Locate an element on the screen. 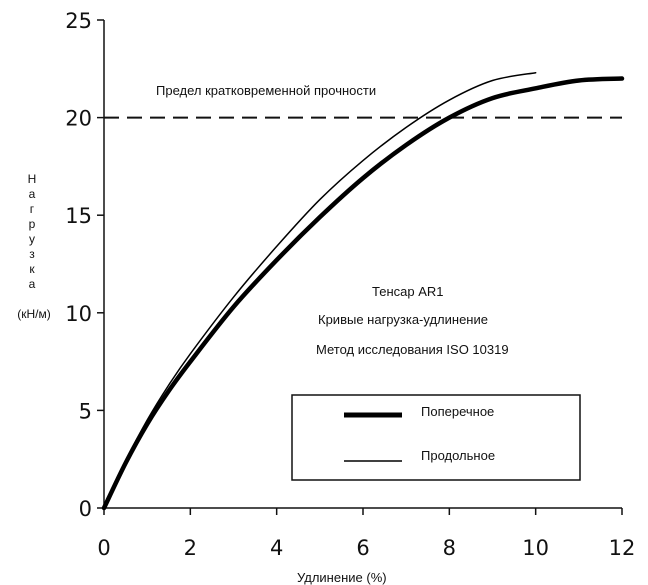  x-tick-label-1: 2 is located at coordinates (190, 548).